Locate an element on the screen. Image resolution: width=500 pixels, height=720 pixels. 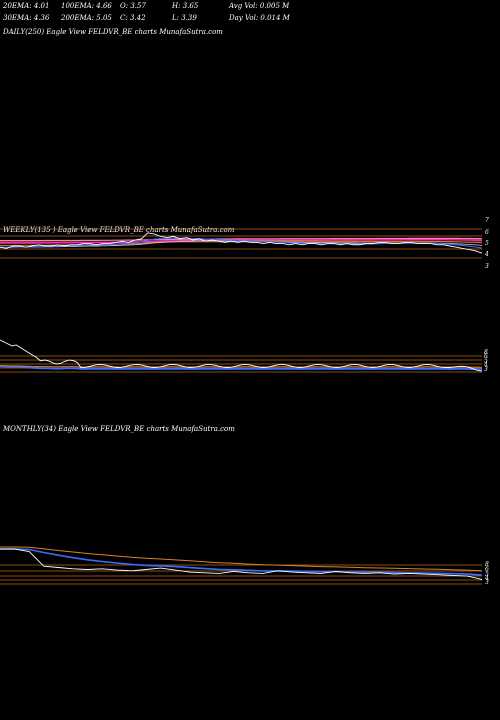
strip-y-tick: 6 is located at coordinates (486, 356).